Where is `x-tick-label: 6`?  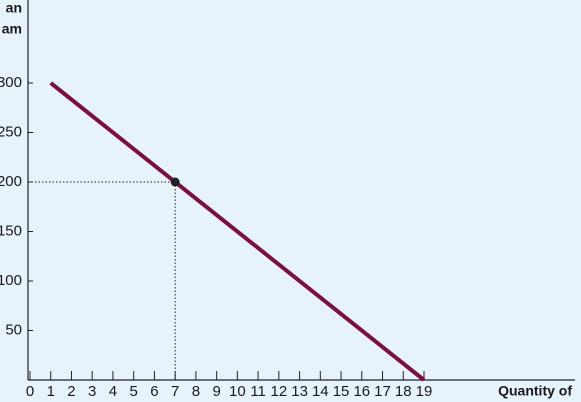 x-tick-label: 6 is located at coordinates (154, 391).